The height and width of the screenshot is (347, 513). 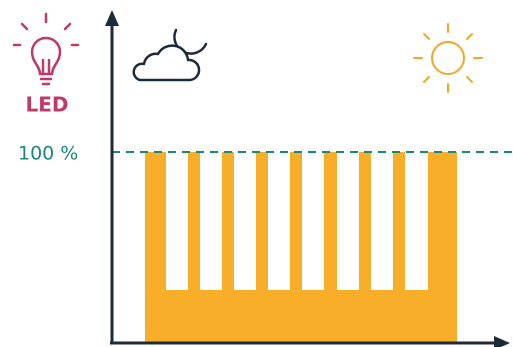 I want to click on night-icon, so click(x=170, y=55).